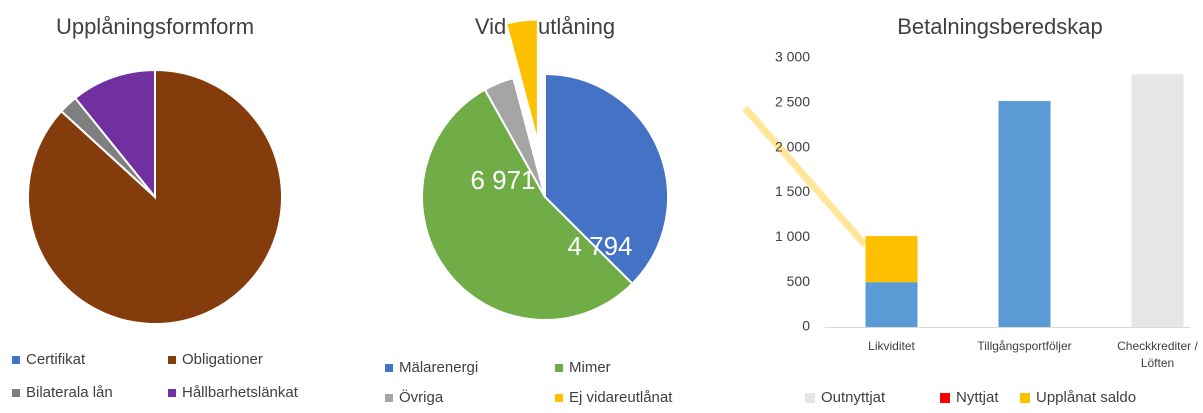 The width and height of the screenshot is (1203, 413). What do you see at coordinates (502, 180) in the screenshot?
I see `data-label: 6 971` at bounding box center [502, 180].